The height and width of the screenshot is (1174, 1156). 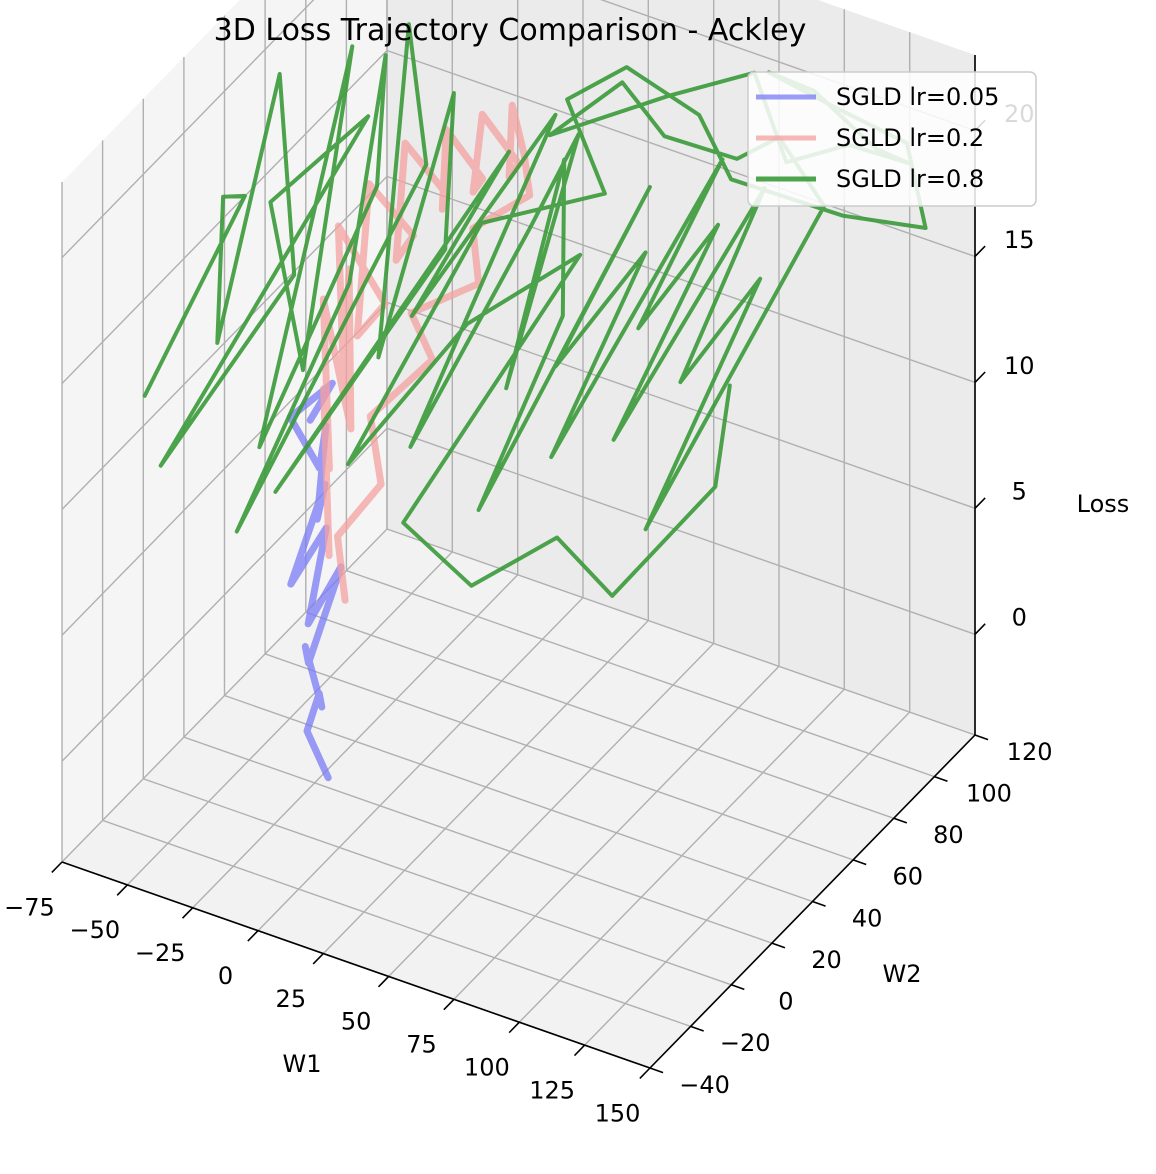 What do you see at coordinates (910, 138) in the screenshot?
I see `legend-label-sgld-0.2: SGLD lr=0.2` at bounding box center [910, 138].